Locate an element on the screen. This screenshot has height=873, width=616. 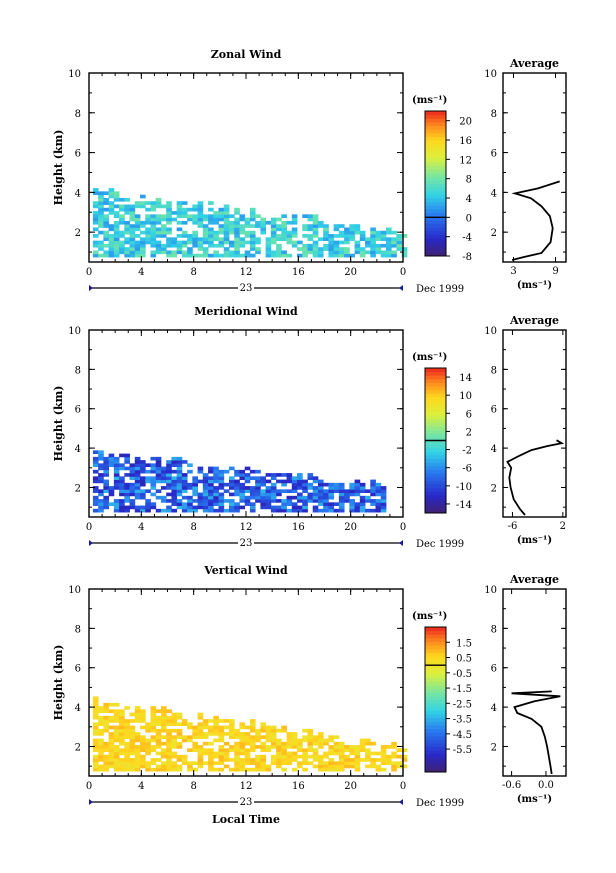
x-tick-label: 20 is located at coordinates (350, 786).